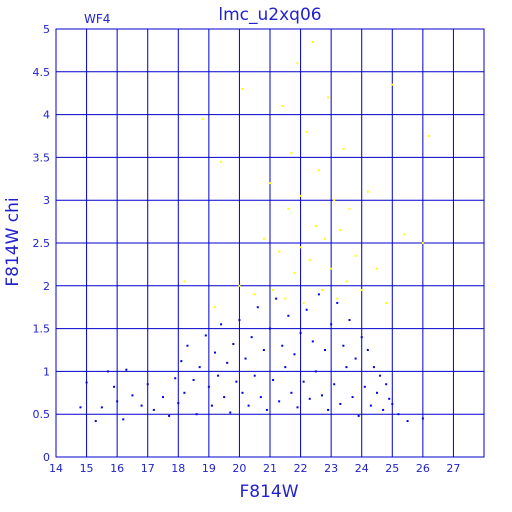  I want to click on x-tick-label: 25, so click(392, 468).